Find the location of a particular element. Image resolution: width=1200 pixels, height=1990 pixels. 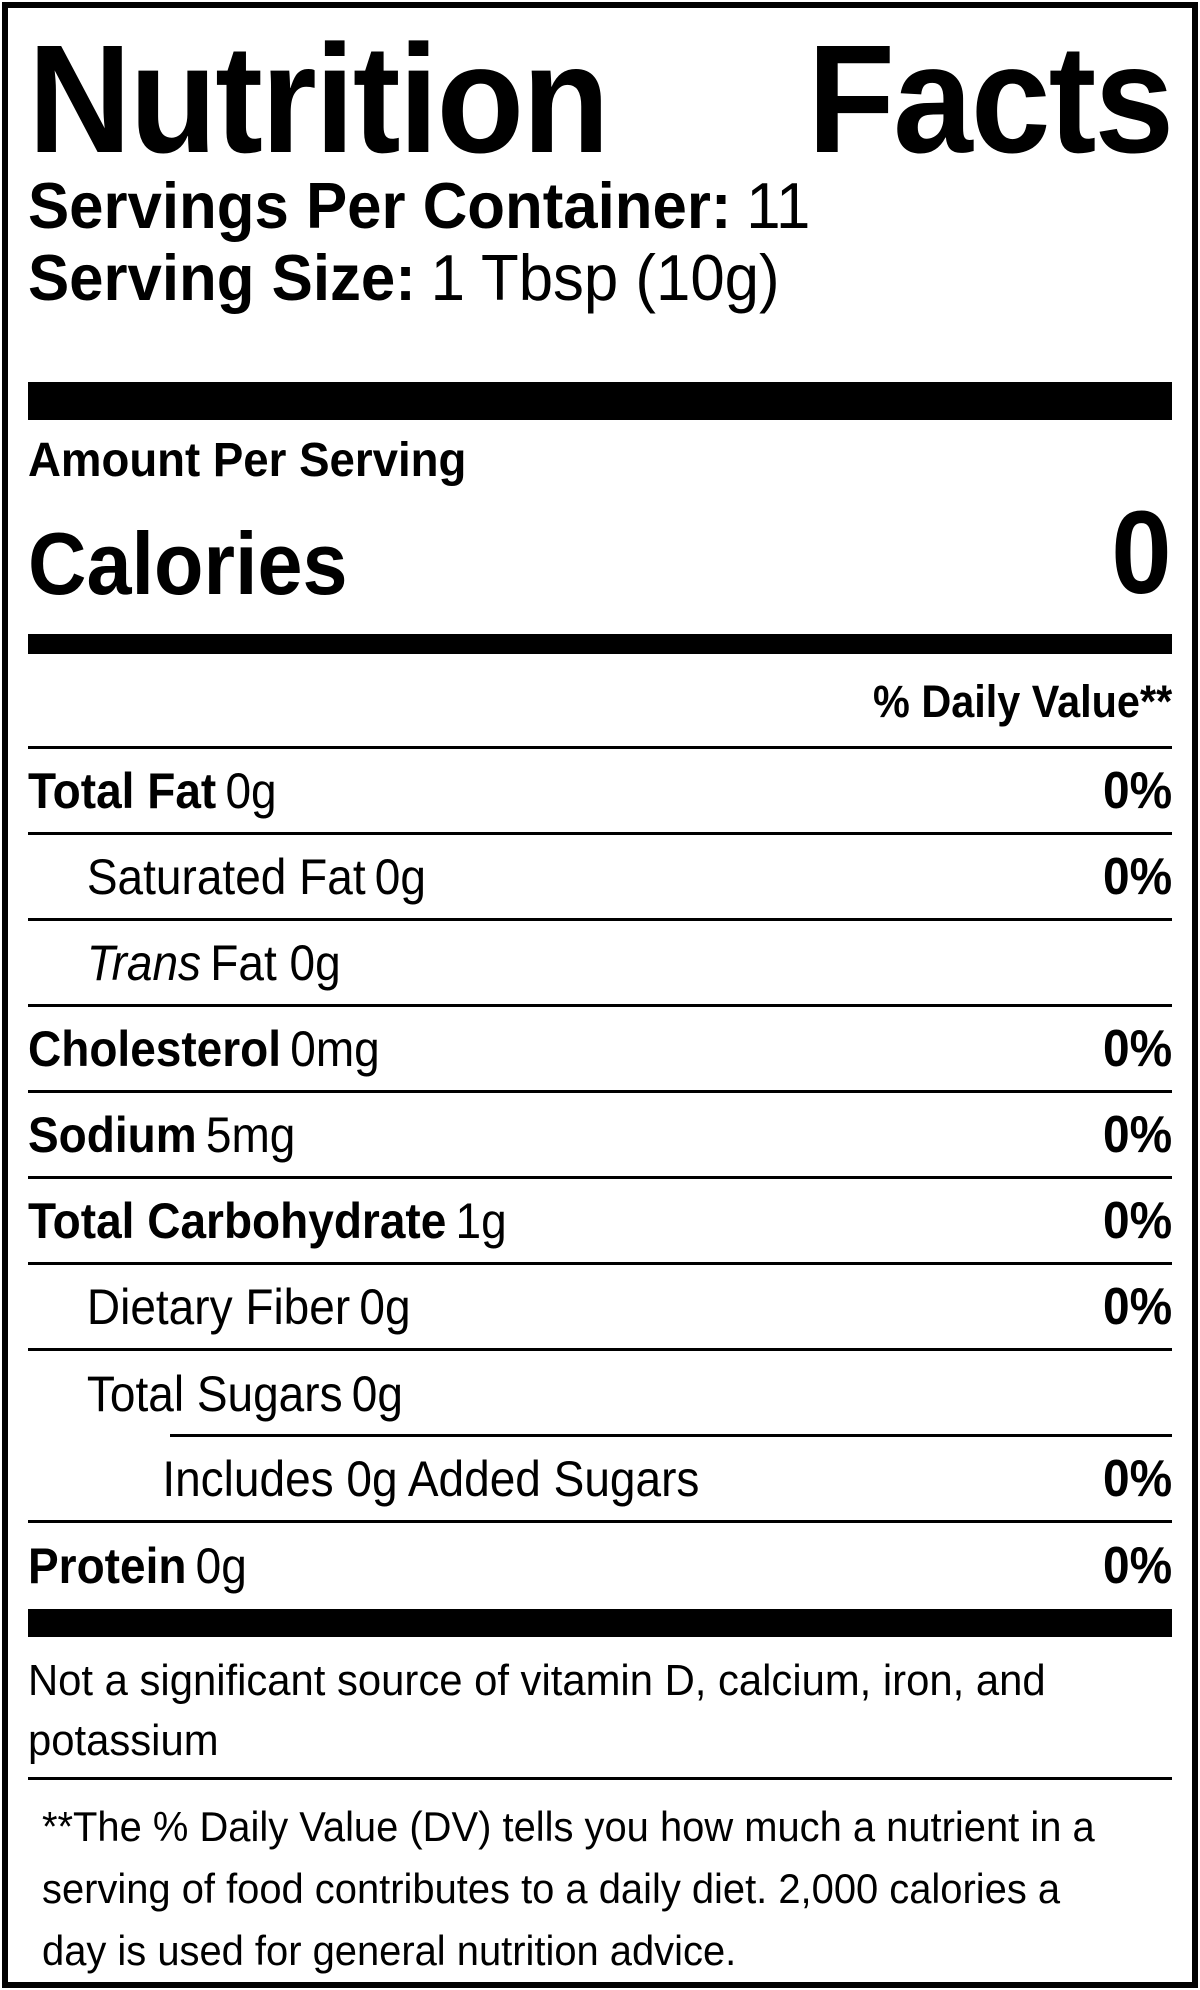

title-word-facts: Facts is located at coordinates (990, 99).